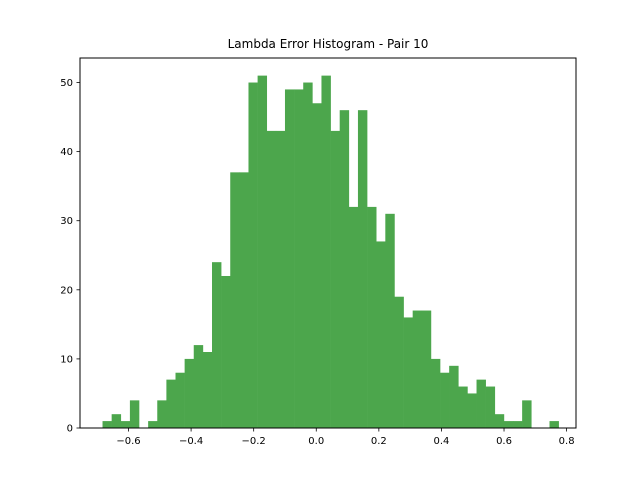 Image resolution: width=640 pixels, height=480 pixels. I want to click on y-tick-label: 30, so click(66, 221).